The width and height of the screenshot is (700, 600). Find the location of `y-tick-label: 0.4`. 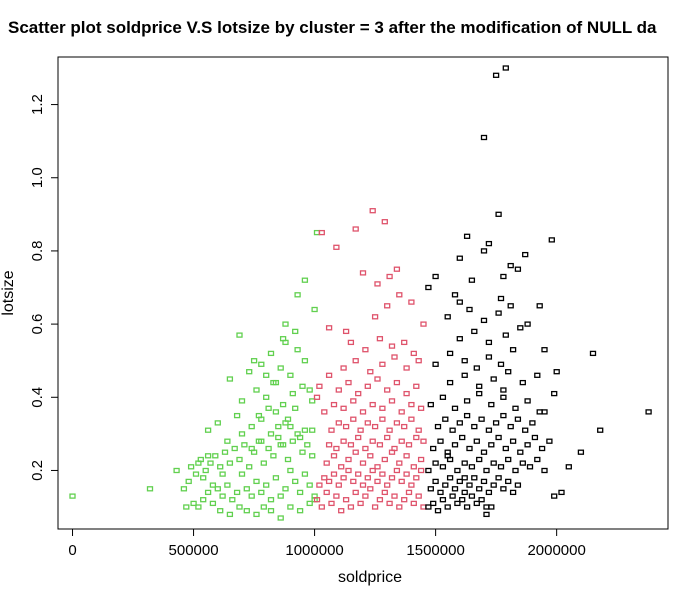

y-tick-label: 0.4 is located at coordinates (37, 397).